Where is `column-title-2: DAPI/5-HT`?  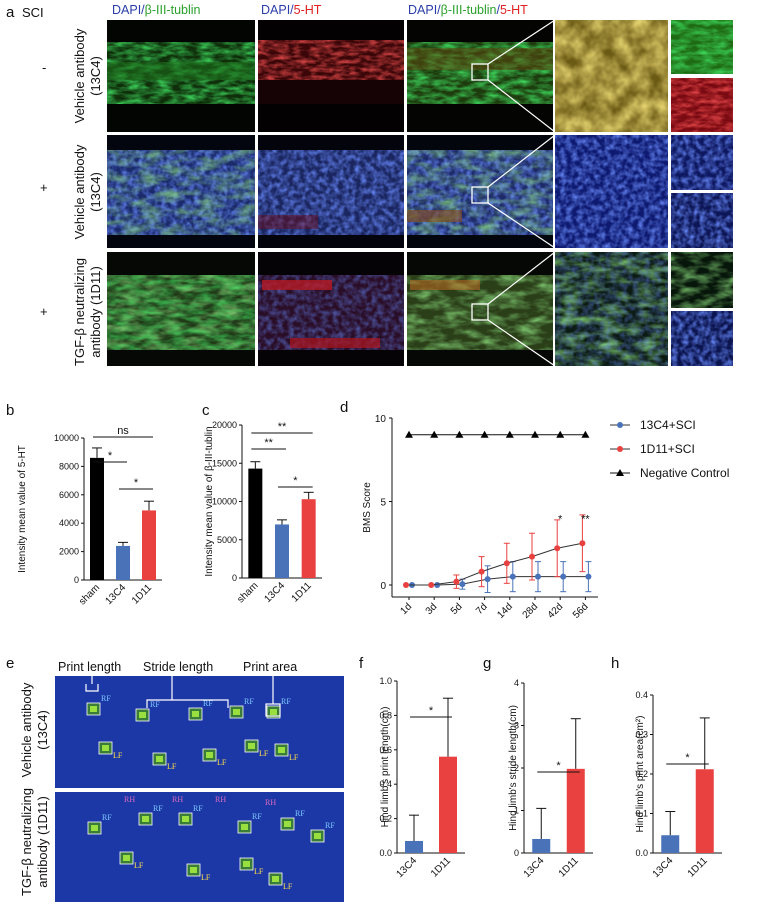
column-title-2: DAPI/5-HT is located at coordinates (291, 10).